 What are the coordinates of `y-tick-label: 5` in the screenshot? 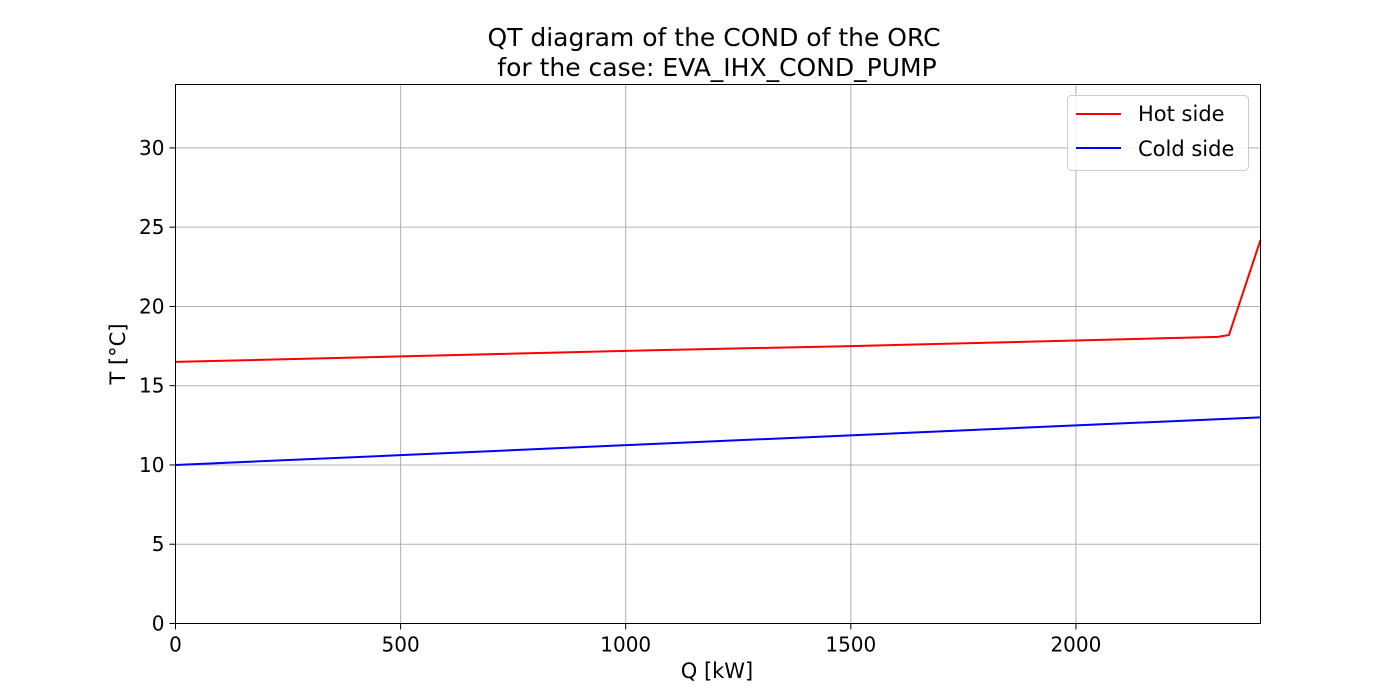 It's located at (158, 544).